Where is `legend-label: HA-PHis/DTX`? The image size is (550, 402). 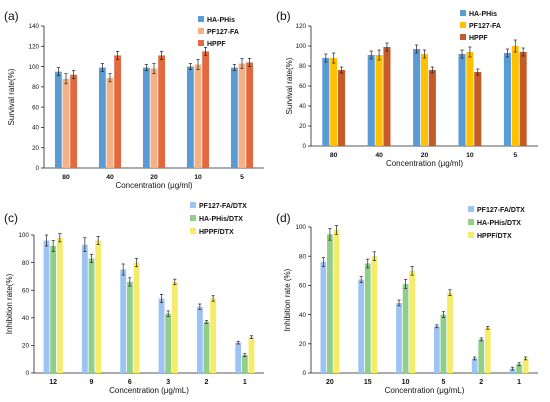 legend-label: HA-PHis/DTX is located at coordinates (499, 223).